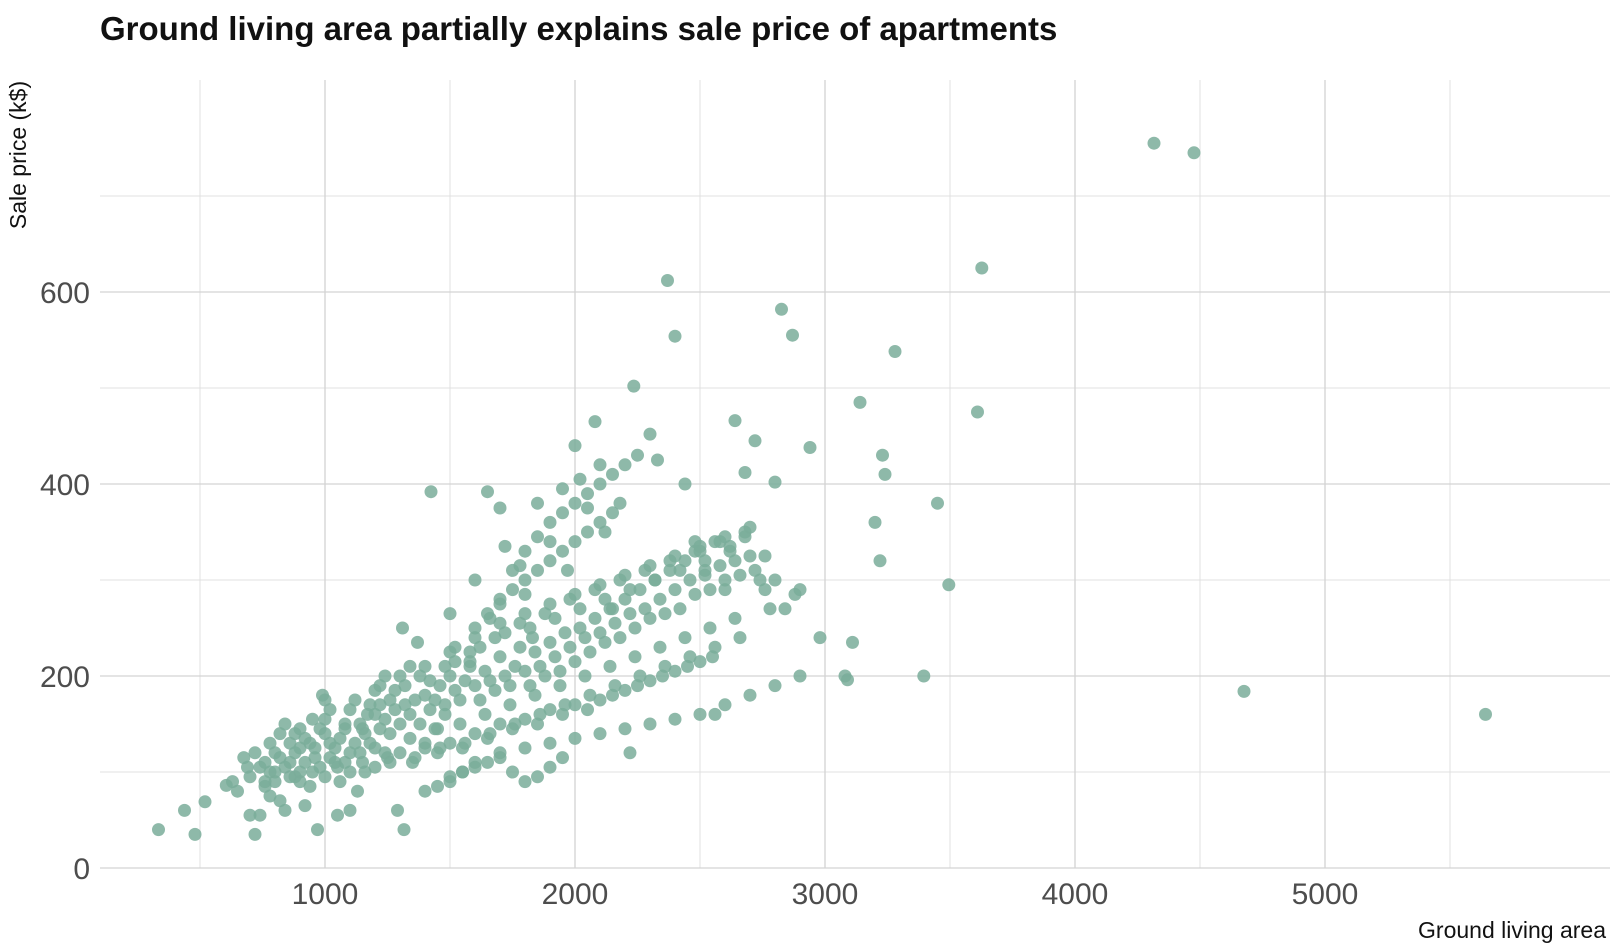  I want to click on x-tick-label: 4000, so click(1075, 894).